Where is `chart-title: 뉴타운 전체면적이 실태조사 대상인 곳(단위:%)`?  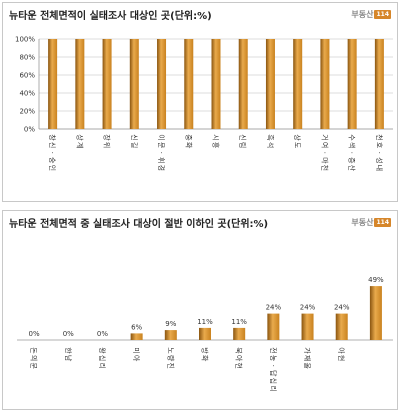
chart-title: 뉴타운 전체면적이 실태조사 대상인 곳(단위:%) is located at coordinates (110, 16).